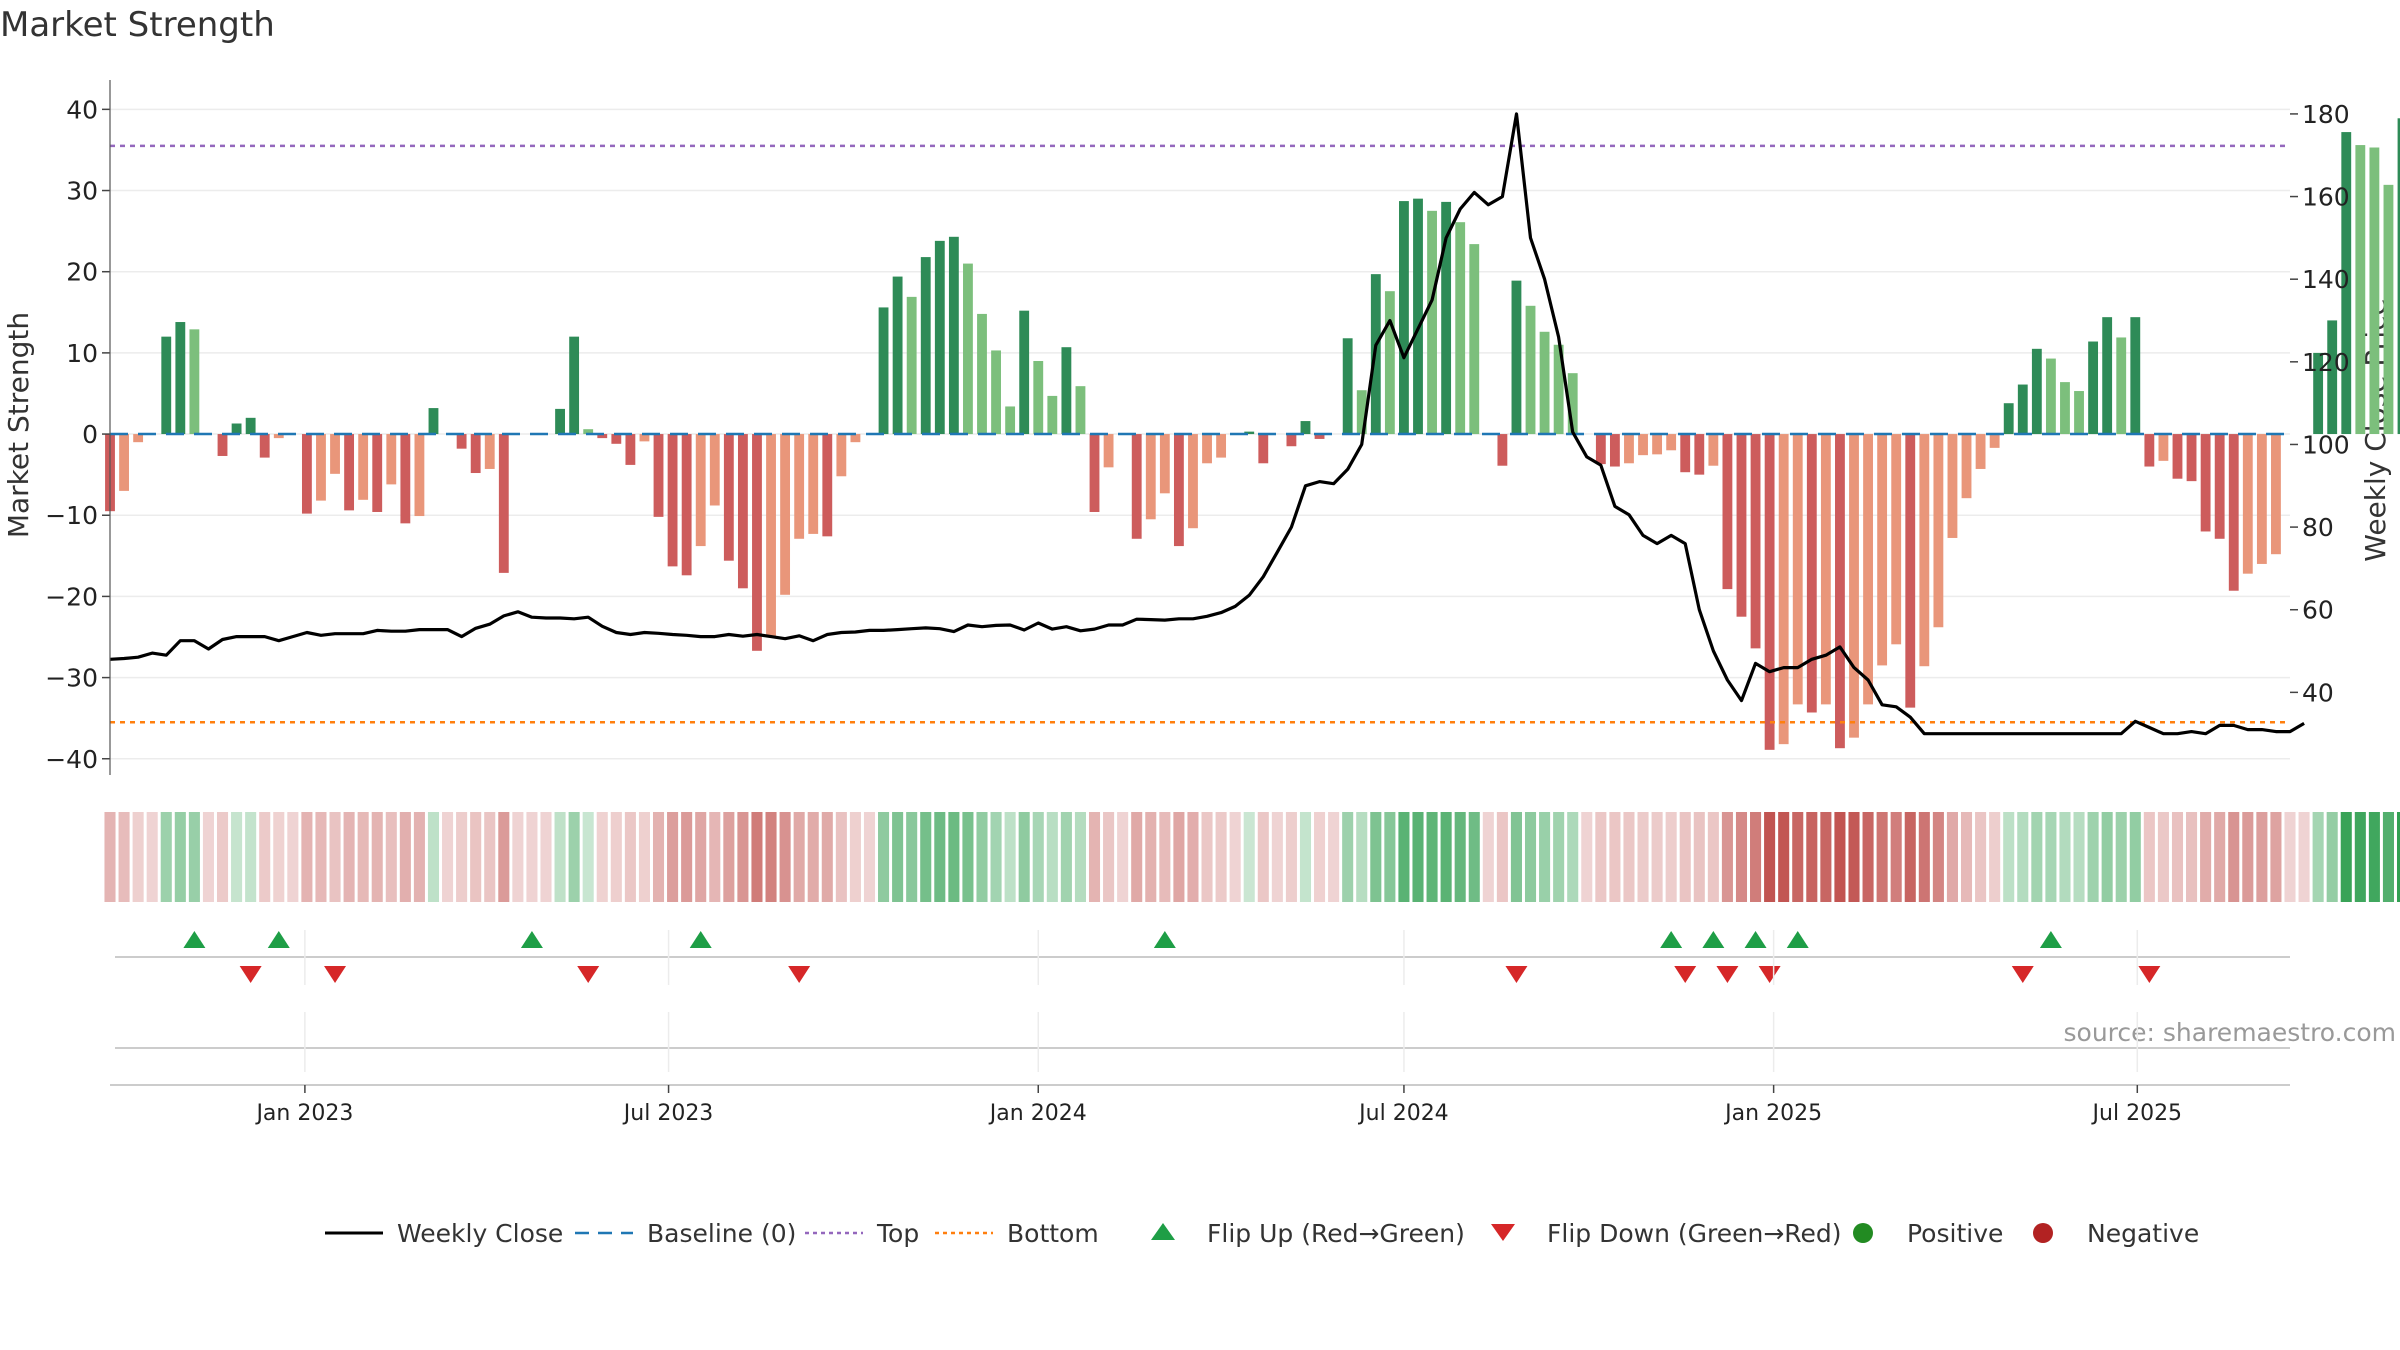 The width and height of the screenshot is (2400, 1350). Describe the element at coordinates (2326, 114) in the screenshot. I see `y-tick-label-right: 180` at that location.